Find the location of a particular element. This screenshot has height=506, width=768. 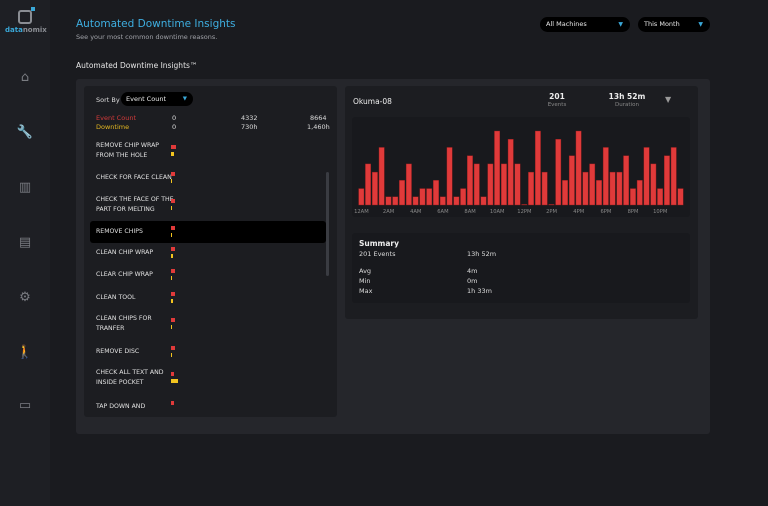

walking-person-icon: 🚶 is located at coordinates (25, 352).